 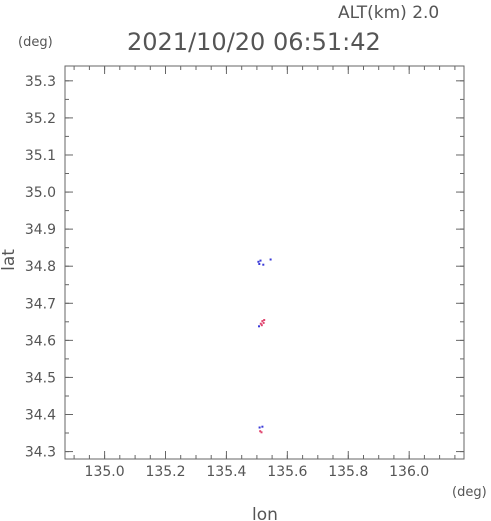 I want to click on x-tick-label: 135.6, so click(x=287, y=472).